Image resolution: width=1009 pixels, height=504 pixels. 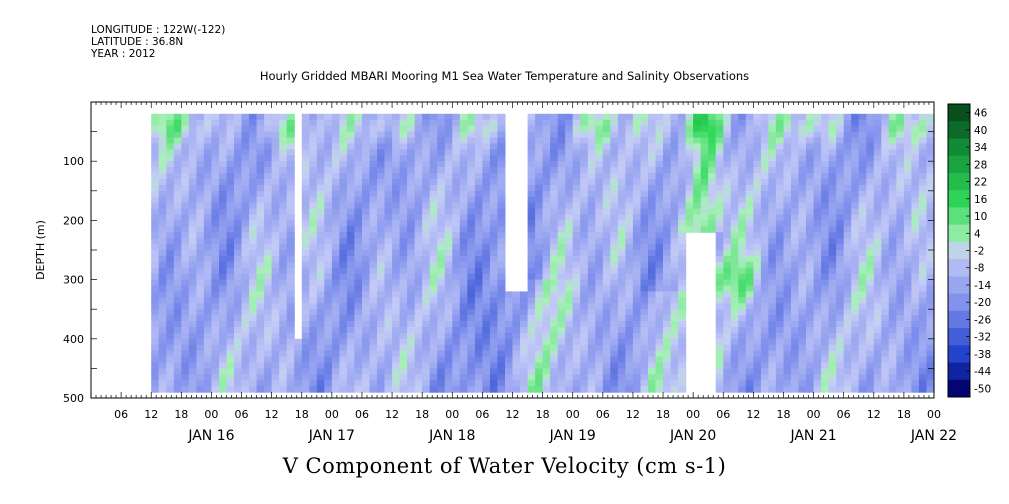 I want to click on day-label: JAN 20, so click(x=692, y=436).